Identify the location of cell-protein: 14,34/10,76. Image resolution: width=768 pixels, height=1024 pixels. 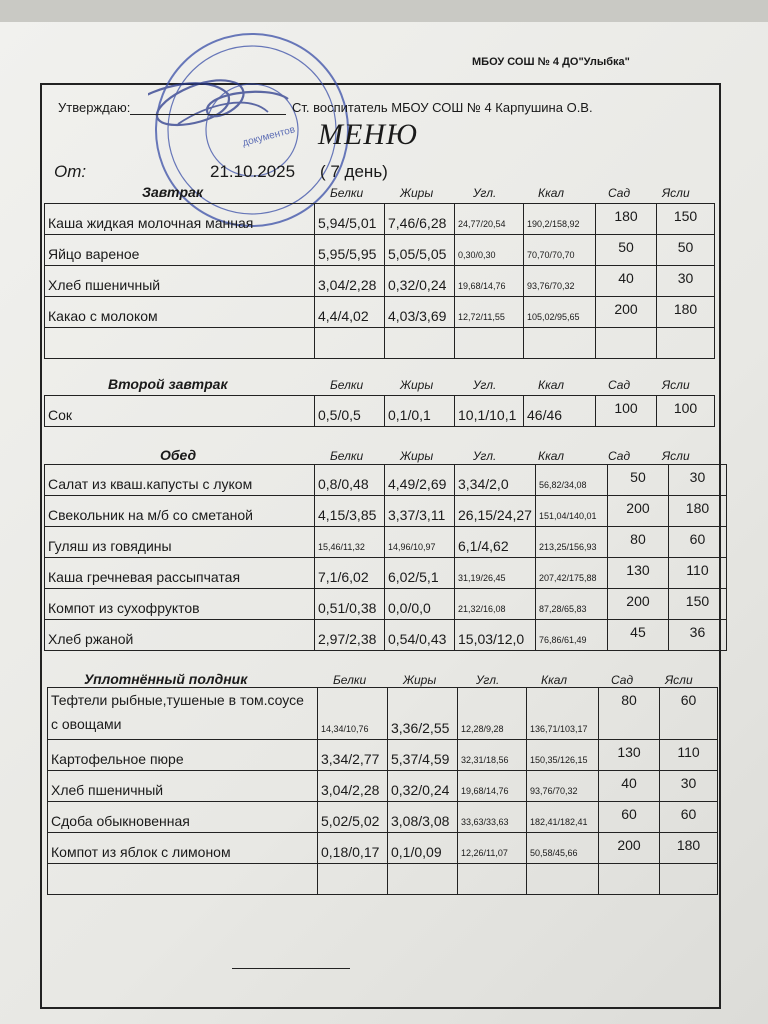
(352, 713).